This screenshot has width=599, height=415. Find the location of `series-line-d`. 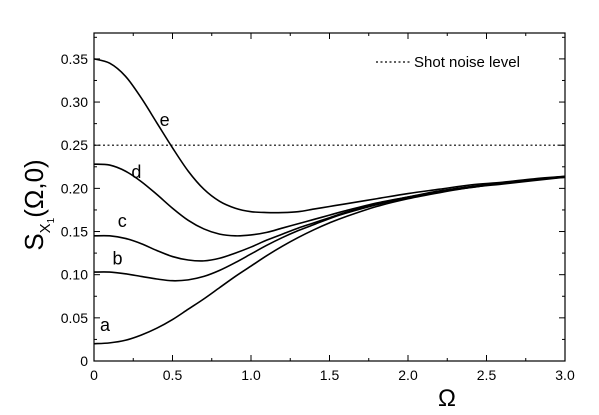

series-line-d is located at coordinates (329, 200).